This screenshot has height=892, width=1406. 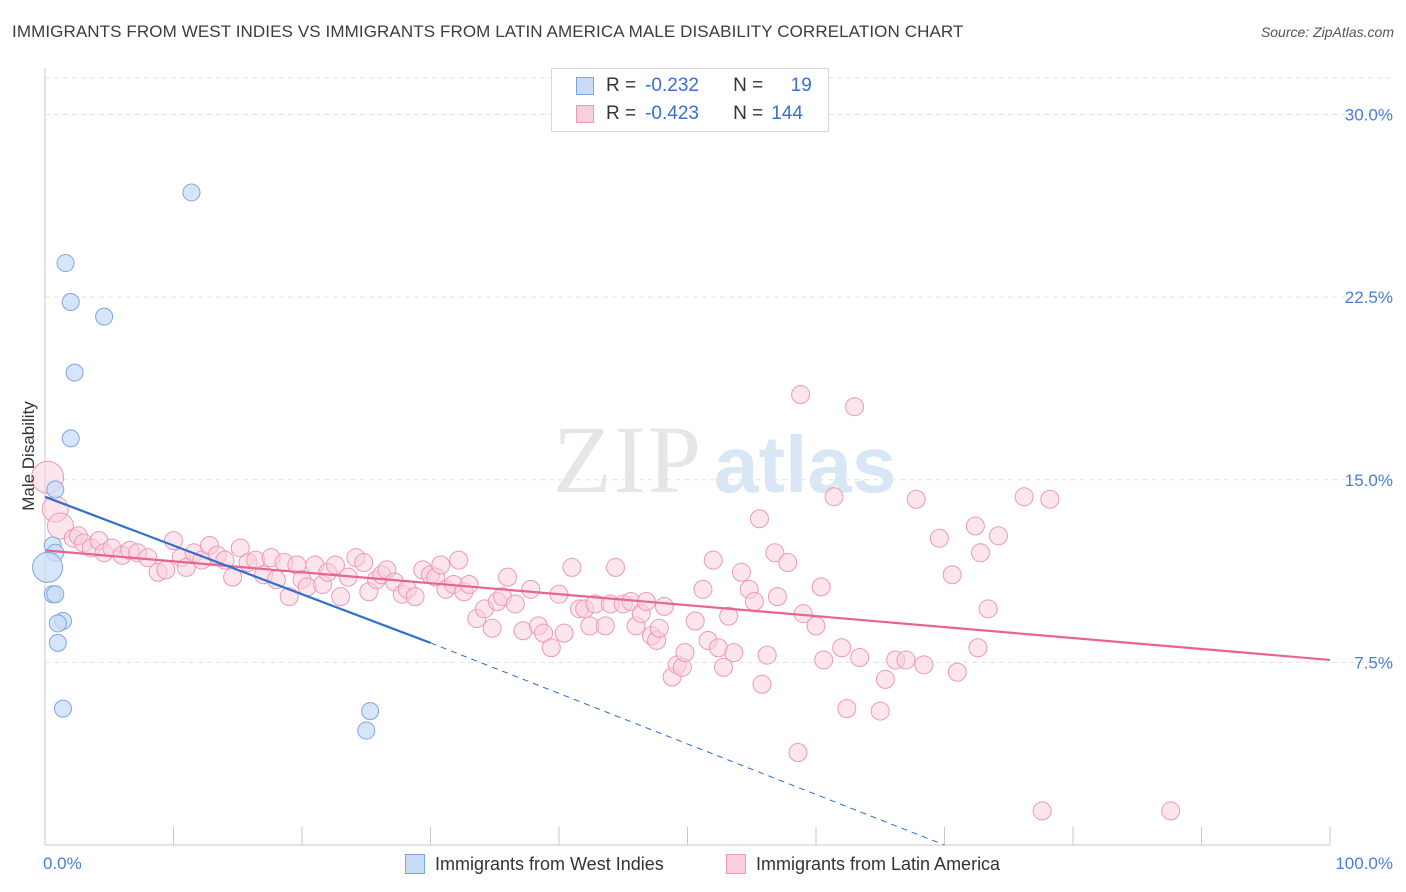 What do you see at coordinates (1327, 32) in the screenshot?
I see `source-label: Source: ZipAtlas.com` at bounding box center [1327, 32].